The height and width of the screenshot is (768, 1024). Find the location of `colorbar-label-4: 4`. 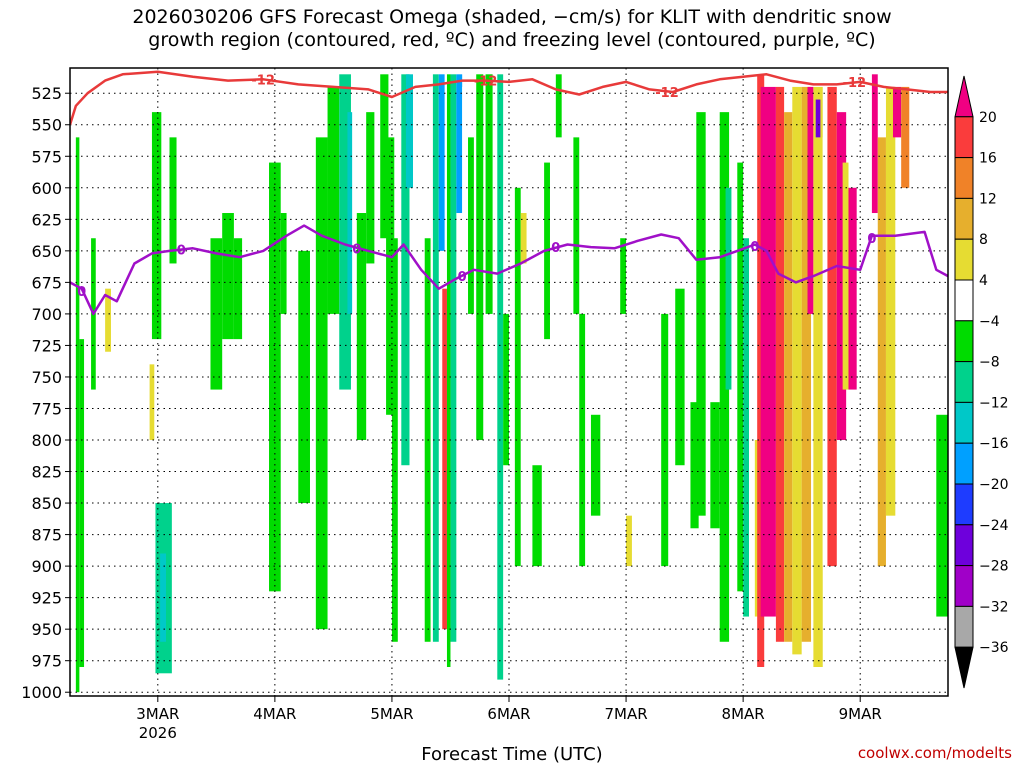

colorbar-label-4: 4 is located at coordinates (983, 281).